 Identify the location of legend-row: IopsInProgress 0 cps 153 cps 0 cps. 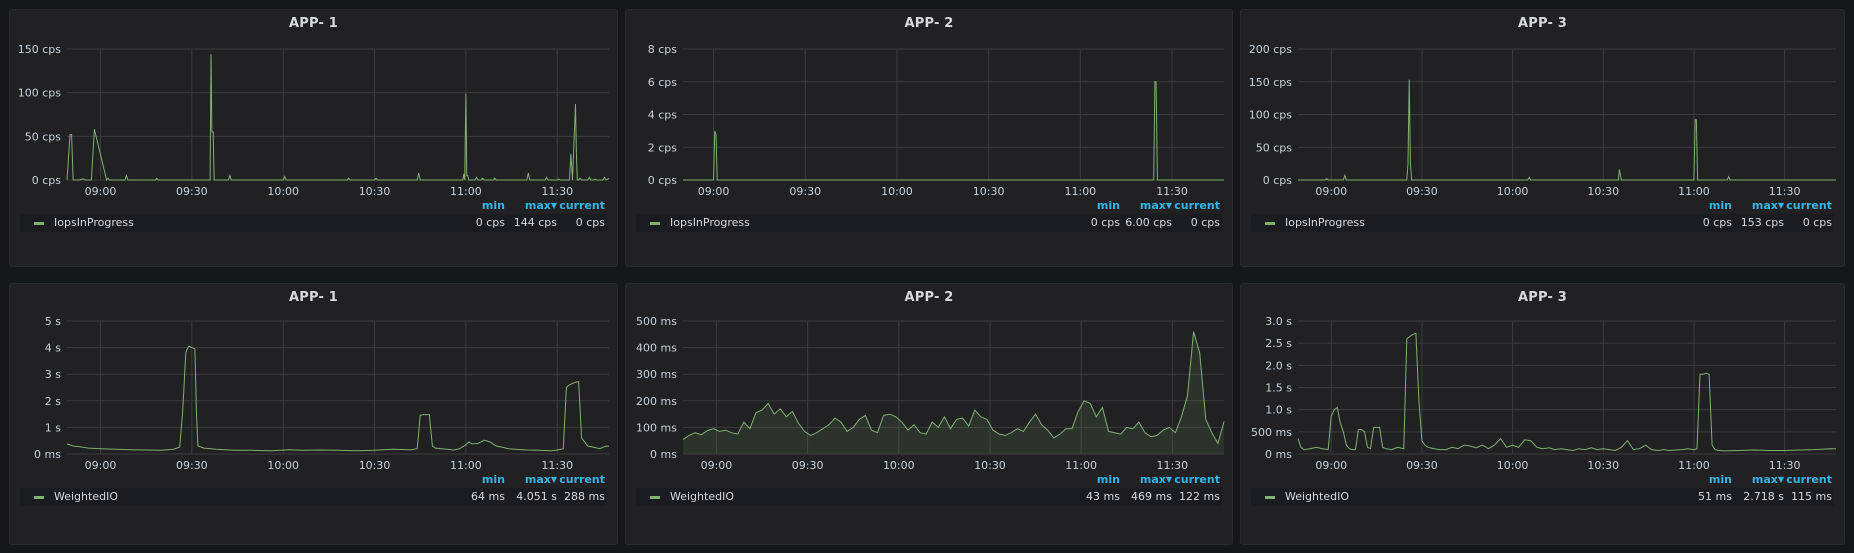
(1542, 223).